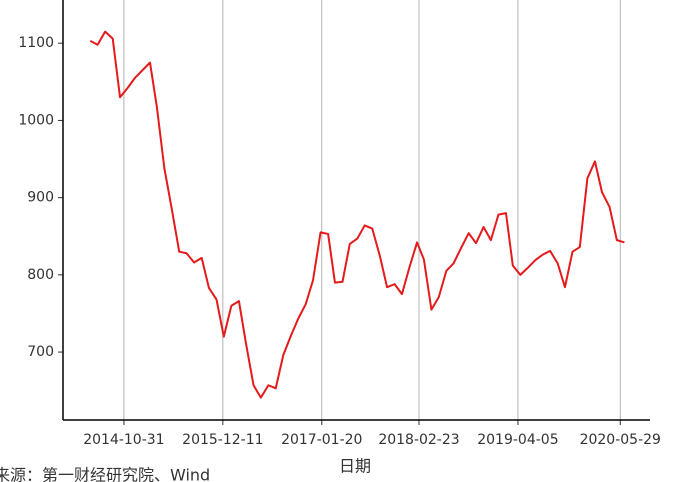 Image resolution: width=682 pixels, height=482 pixels. I want to click on source-note: 来源：第一财经研究院、Wind, so click(105, 474).